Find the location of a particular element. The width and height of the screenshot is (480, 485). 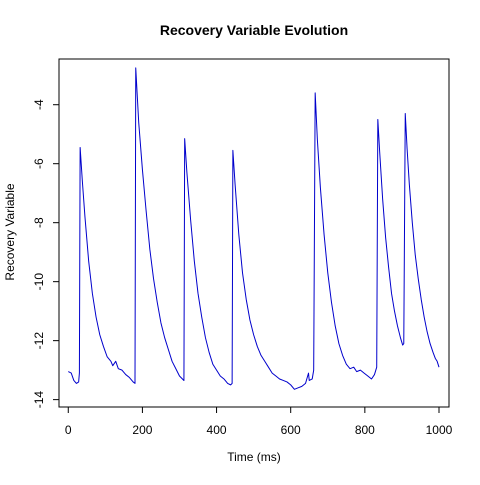

y-axis-label: Recovery Variable is located at coordinates (10, 231).